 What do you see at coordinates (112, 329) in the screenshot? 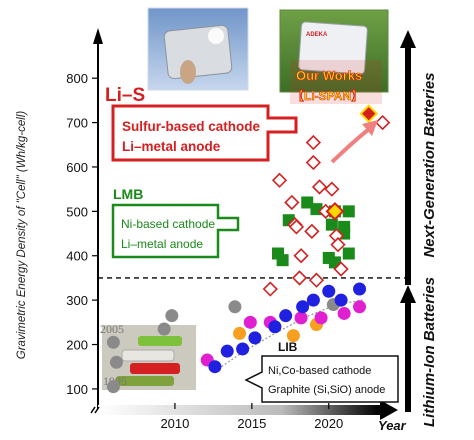
I see `photo-year-2005: 2005` at bounding box center [112, 329].